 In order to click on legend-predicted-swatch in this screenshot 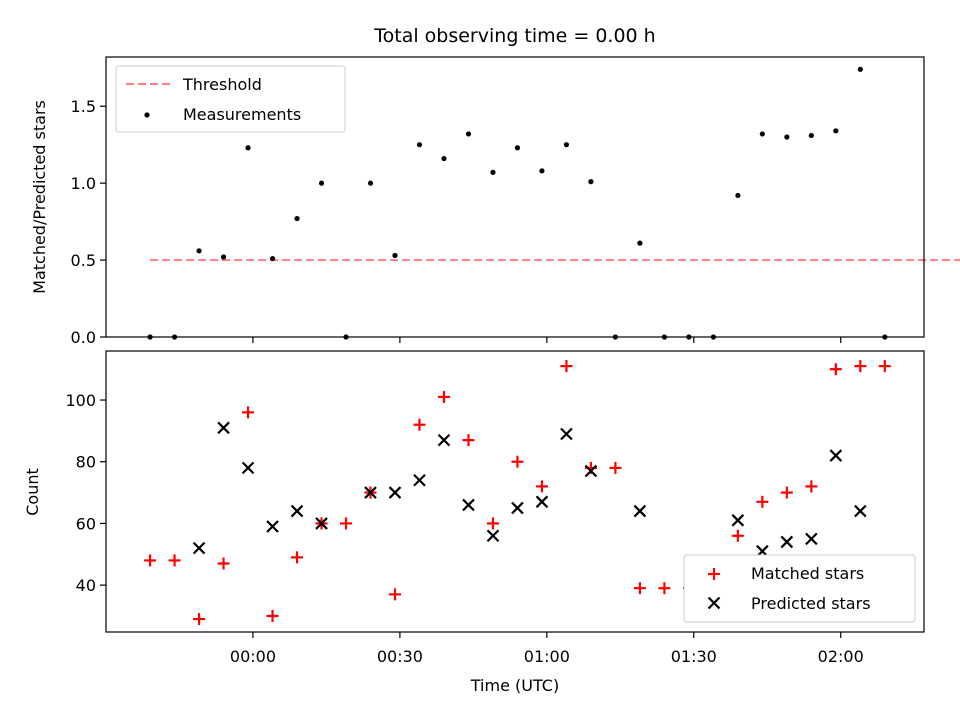, I will do `click(714, 603)`.